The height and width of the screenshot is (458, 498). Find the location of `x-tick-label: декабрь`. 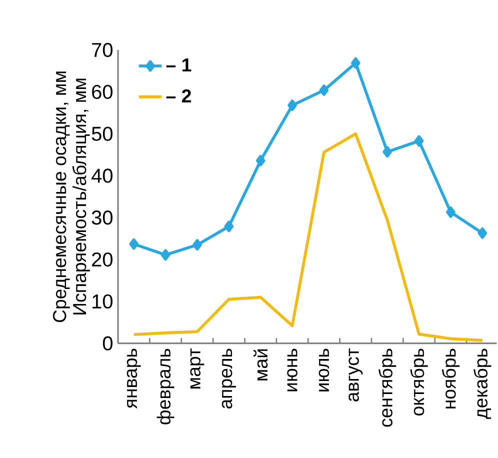

x-tick-label: декабрь is located at coordinates (483, 383).